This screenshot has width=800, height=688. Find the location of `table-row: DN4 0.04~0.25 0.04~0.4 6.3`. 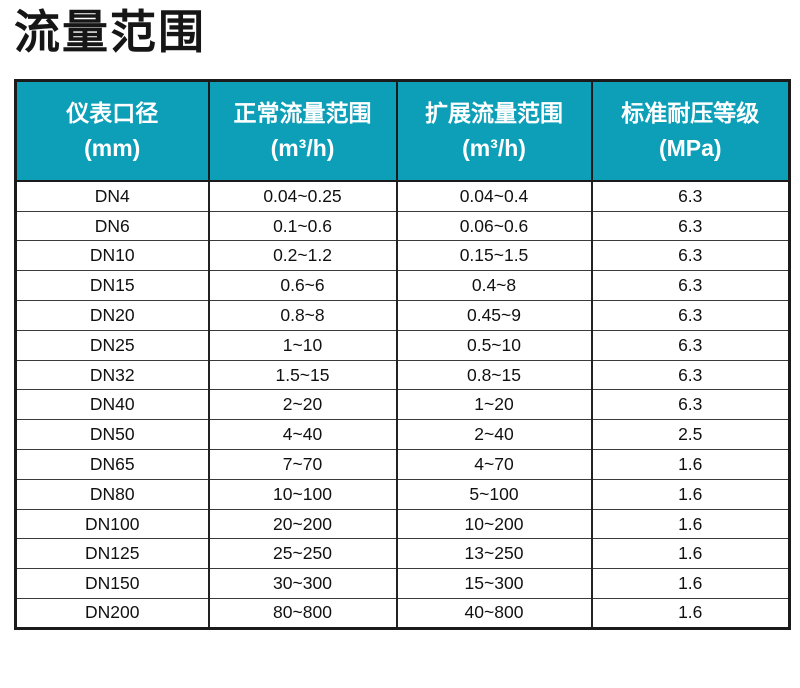

table-row: DN4 0.04~0.25 0.04~0.4 6.3 is located at coordinates (402, 196).